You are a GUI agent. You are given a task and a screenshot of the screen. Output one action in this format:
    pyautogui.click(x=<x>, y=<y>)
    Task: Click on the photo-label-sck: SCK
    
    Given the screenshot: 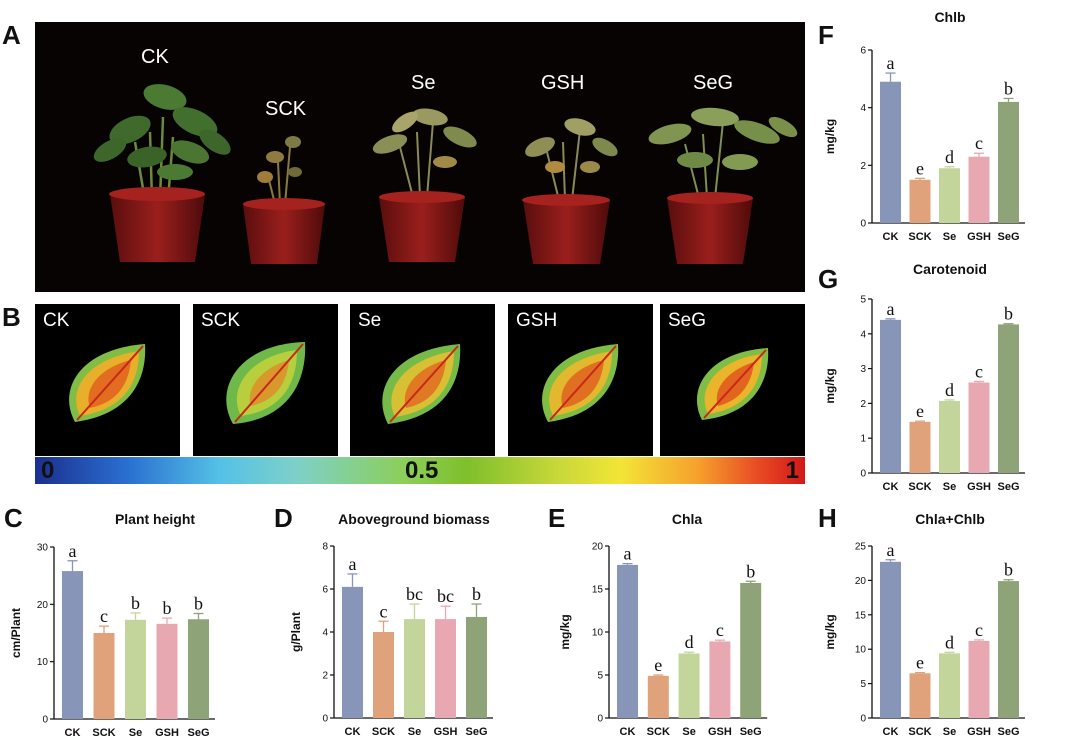 What is the action you would take?
    pyautogui.click(x=286, y=109)
    